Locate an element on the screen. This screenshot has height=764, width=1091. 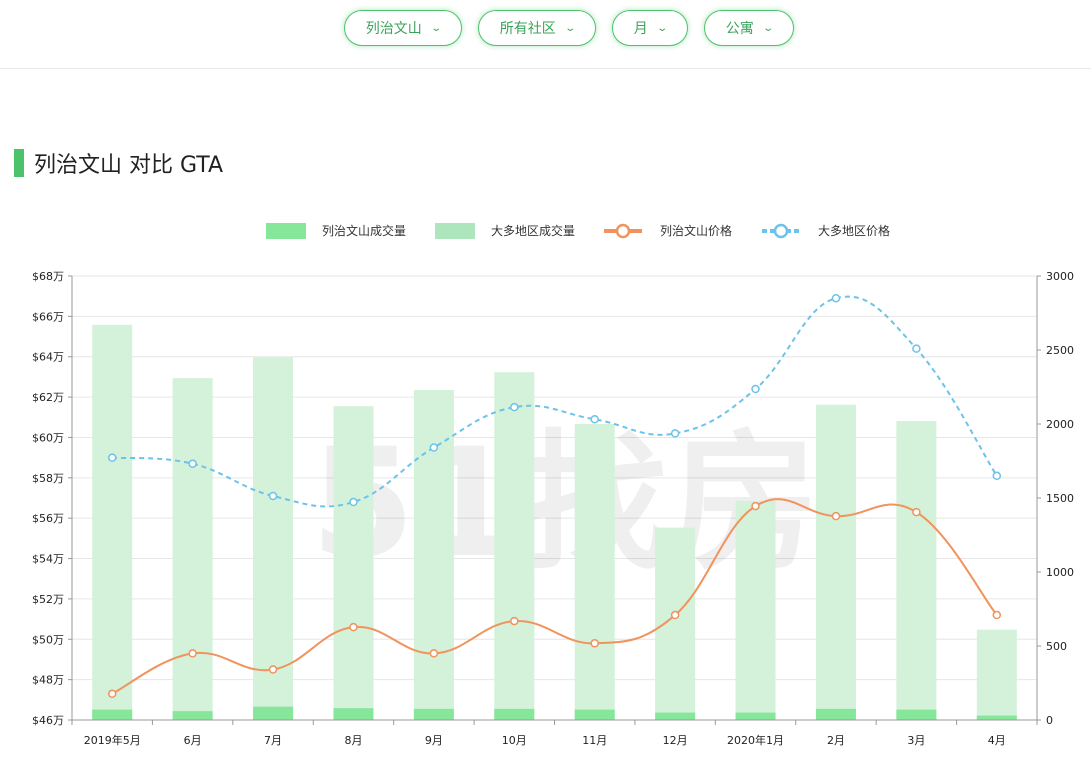
x-tick-label: 2019年5月 is located at coordinates (112, 740).